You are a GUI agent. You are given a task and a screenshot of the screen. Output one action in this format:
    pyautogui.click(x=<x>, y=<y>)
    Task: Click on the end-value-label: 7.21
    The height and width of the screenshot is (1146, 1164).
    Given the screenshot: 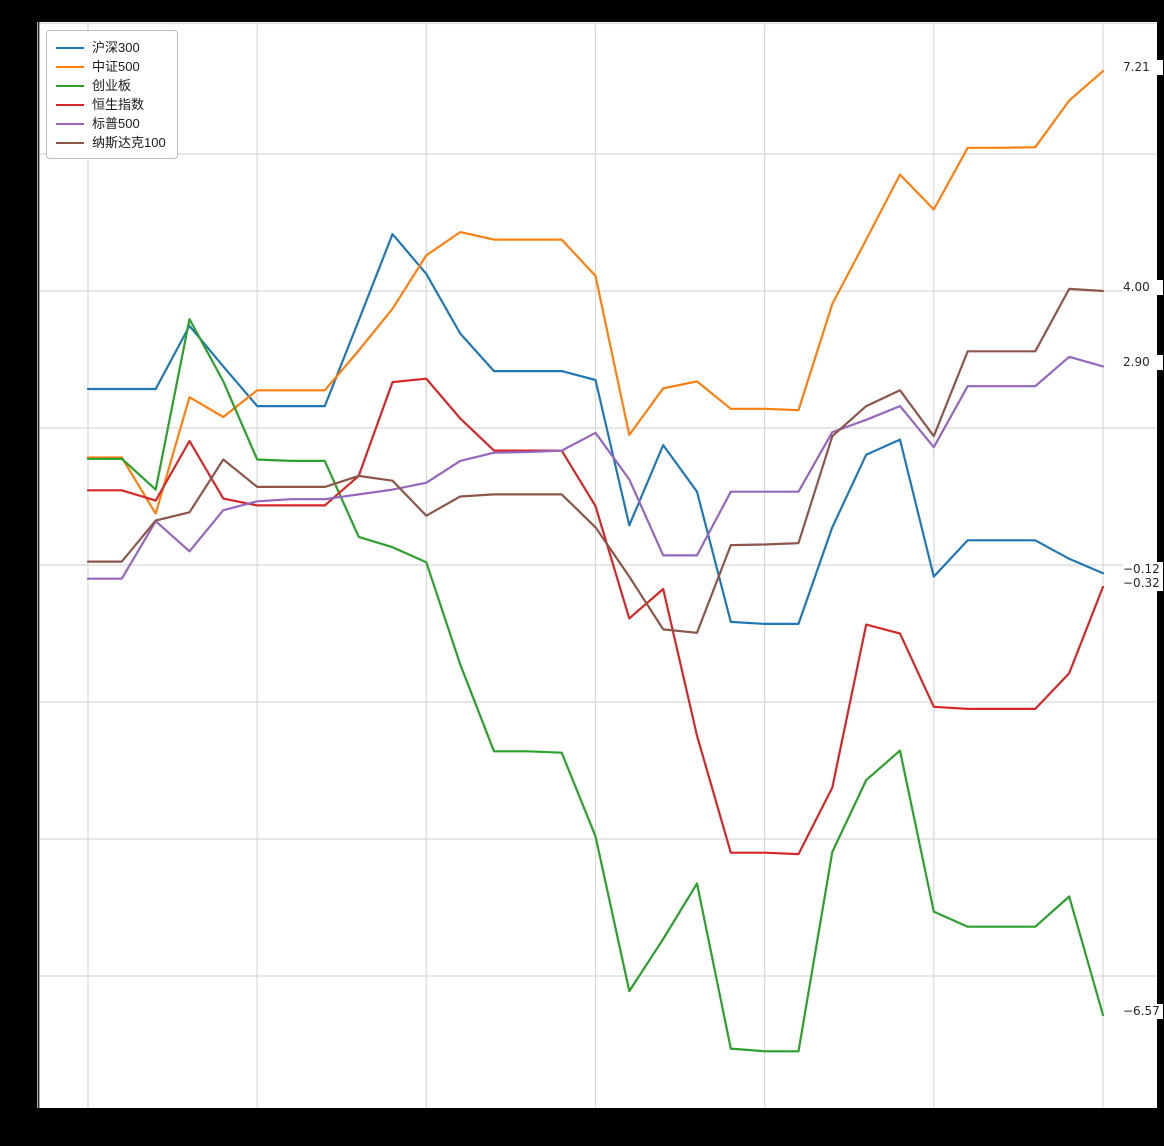 What is the action you would take?
    pyautogui.click(x=1143, y=68)
    